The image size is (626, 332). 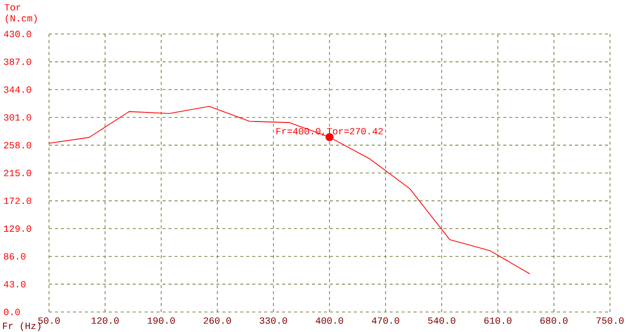 What do you see at coordinates (105, 320) in the screenshot?
I see `x-tick-label: 120.0` at bounding box center [105, 320].